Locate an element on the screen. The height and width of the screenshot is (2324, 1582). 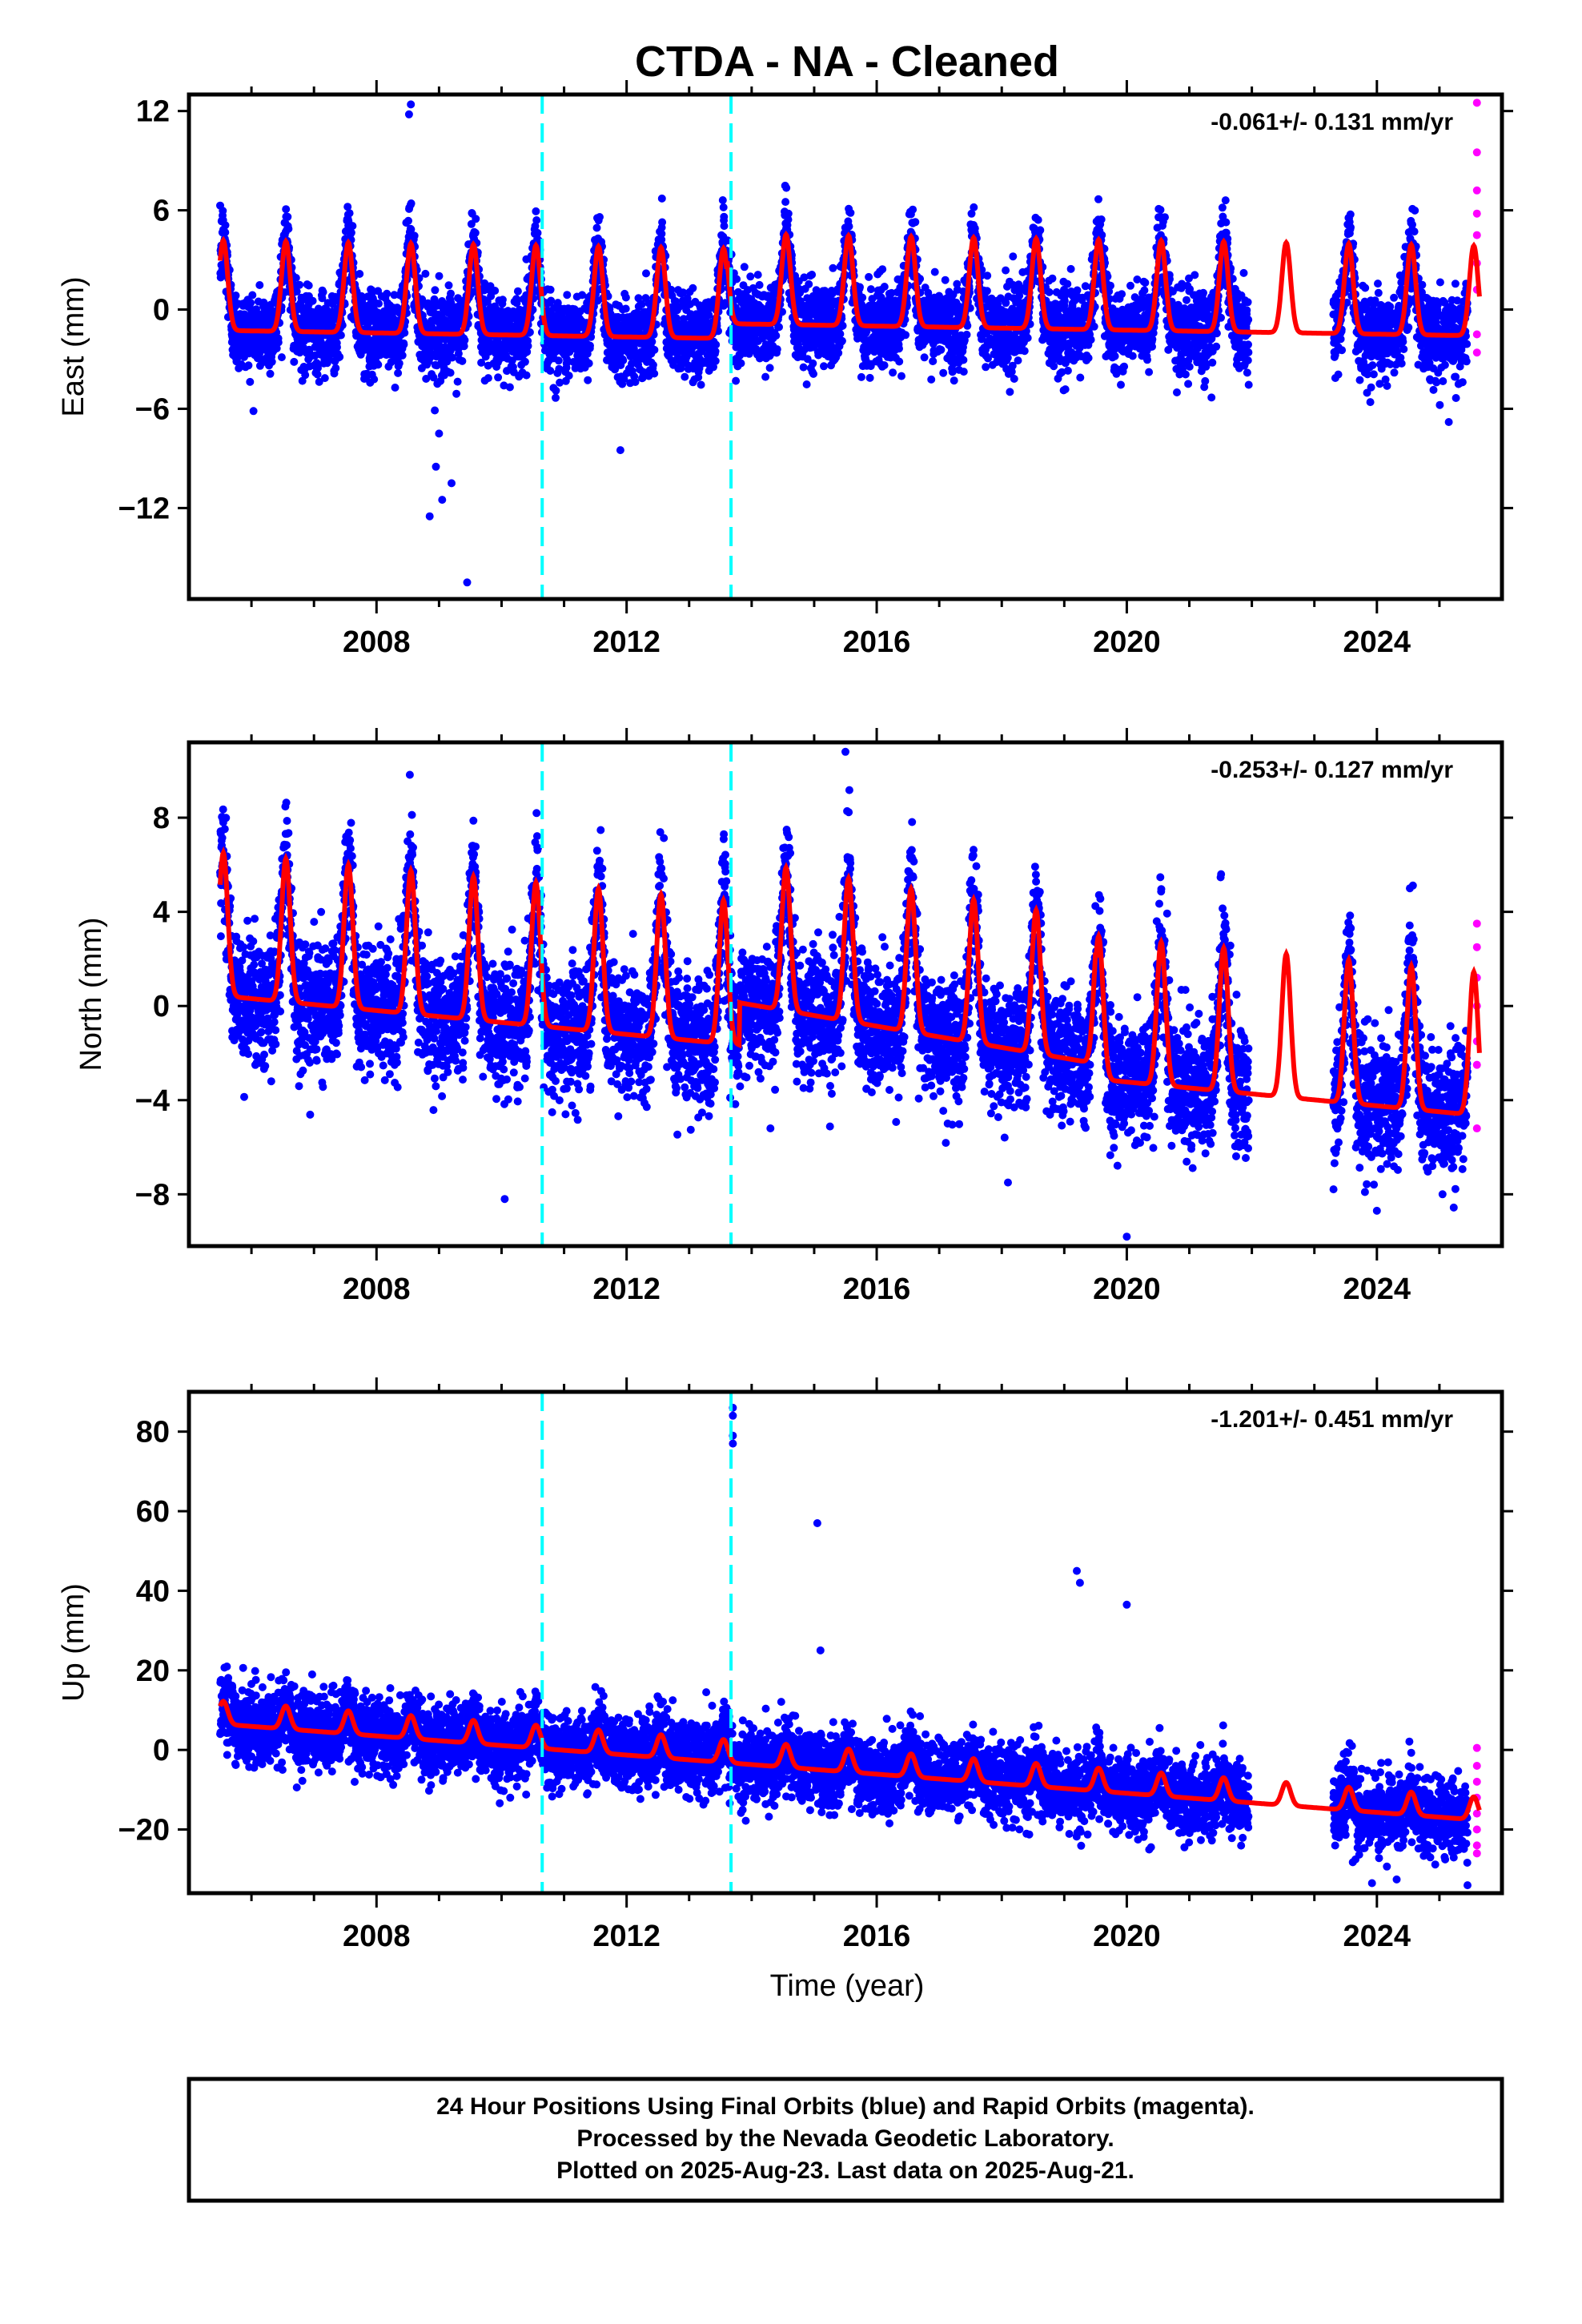
y-tick-label: 4 is located at coordinates (161, 913).